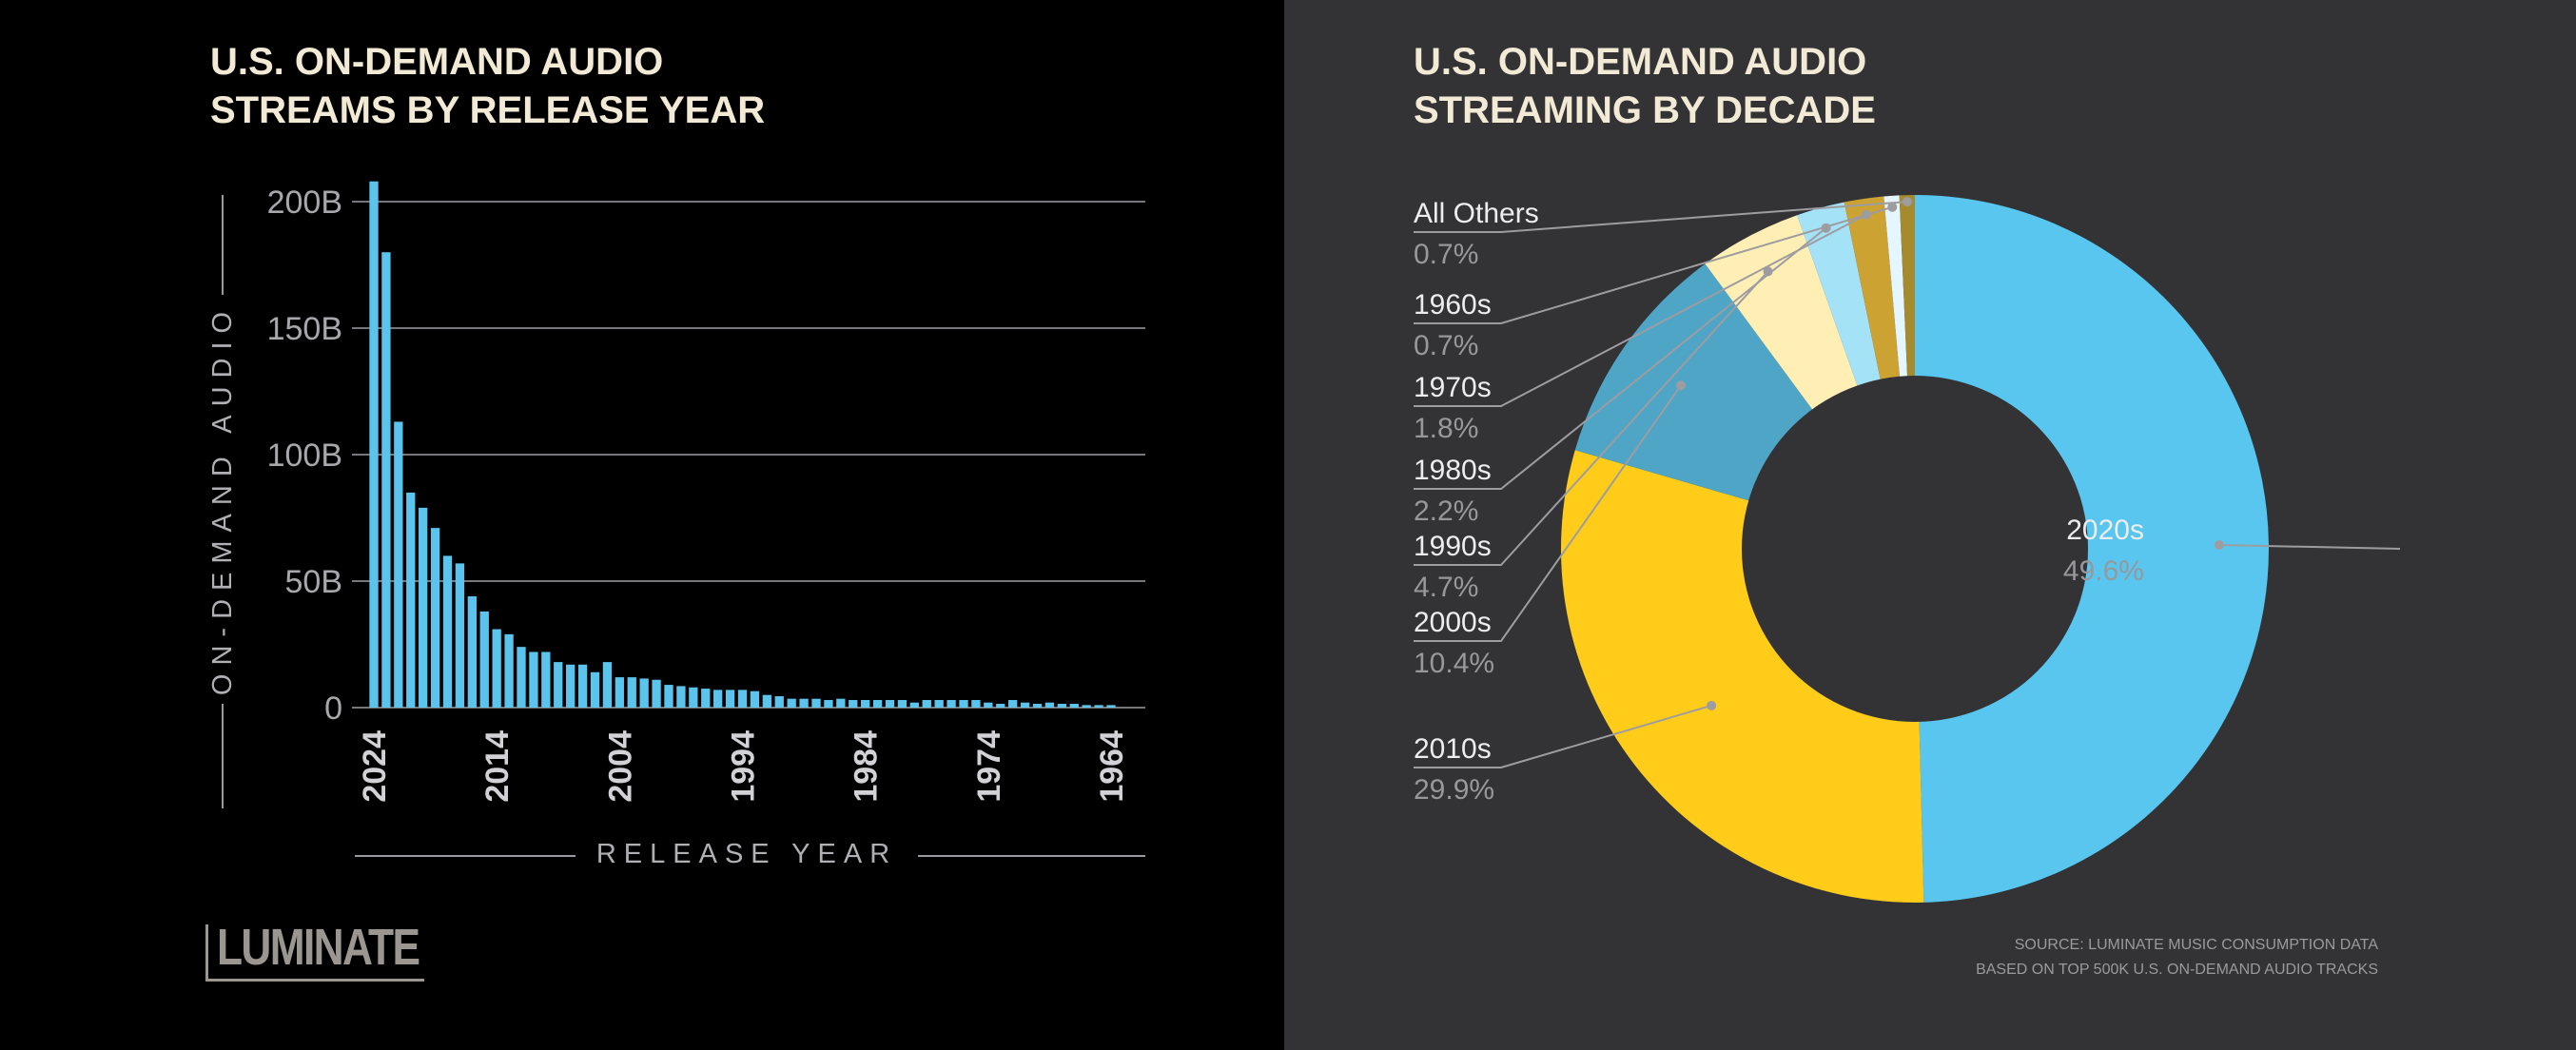 This screenshot has width=2576, height=1050. I want to click on bar-1982, so click(890, 704).